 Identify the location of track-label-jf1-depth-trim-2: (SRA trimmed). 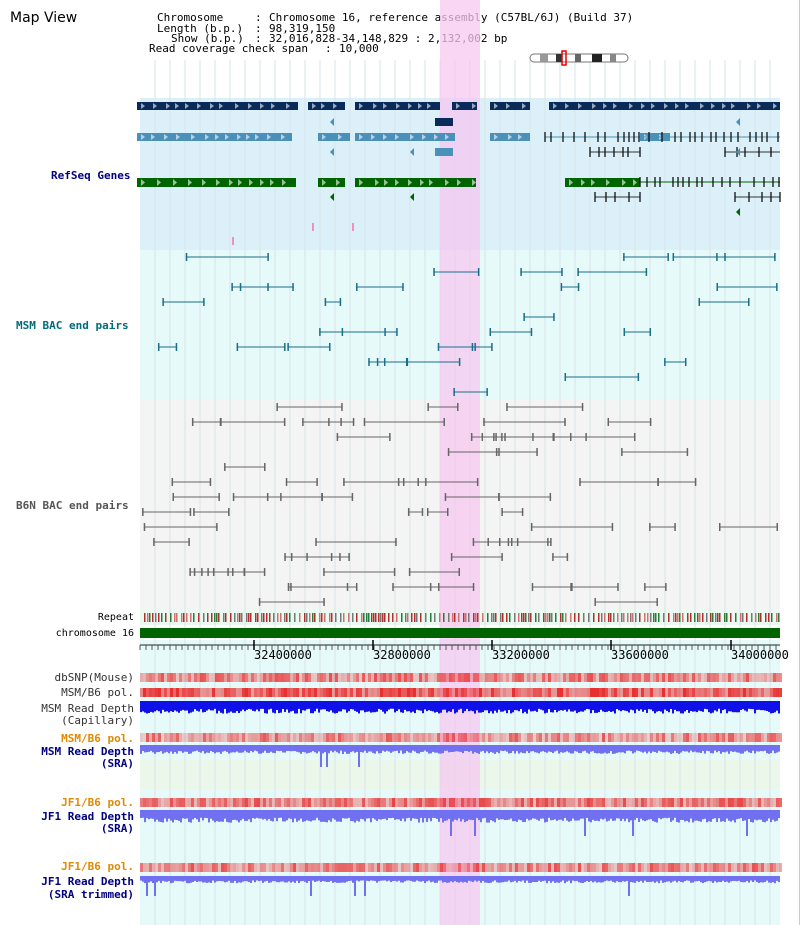
(90, 894).